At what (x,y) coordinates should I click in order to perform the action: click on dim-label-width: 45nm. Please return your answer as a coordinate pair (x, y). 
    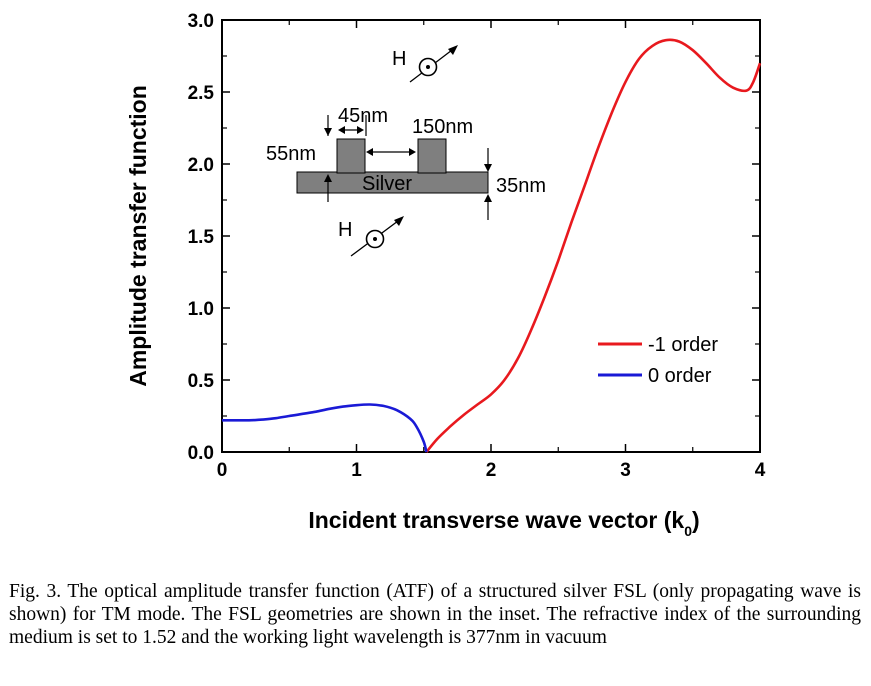
    Looking at the image, I should click on (363, 116).